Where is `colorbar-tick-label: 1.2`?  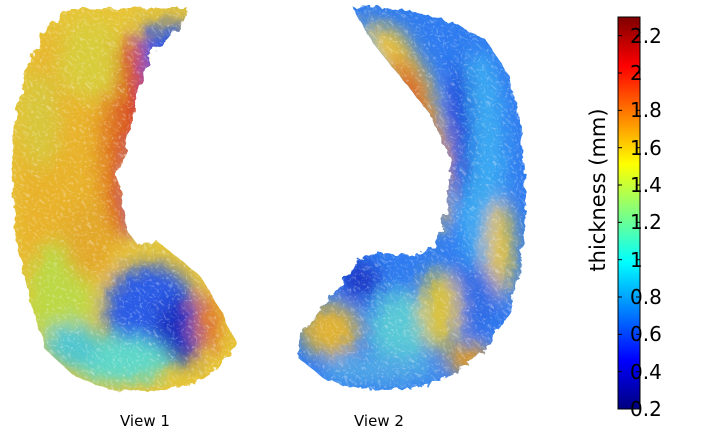
colorbar-tick-label: 1.2 is located at coordinates (646, 222).